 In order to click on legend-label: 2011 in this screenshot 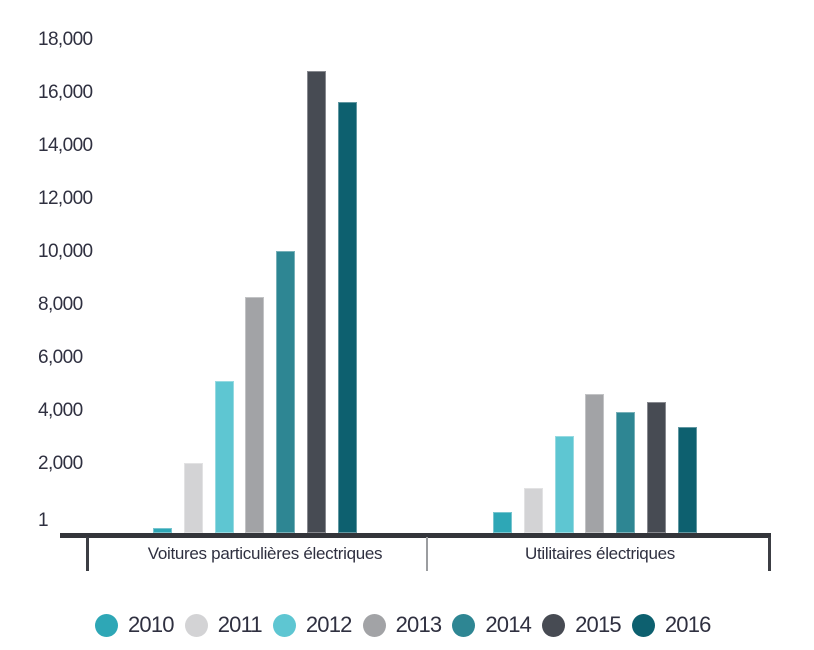, I will do `click(240, 624)`.